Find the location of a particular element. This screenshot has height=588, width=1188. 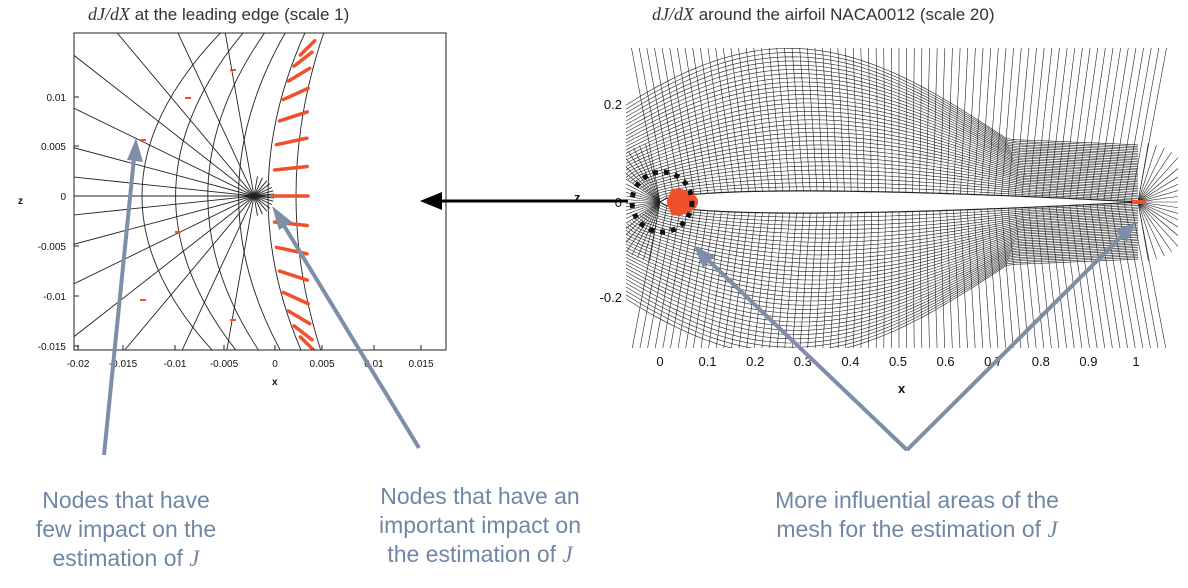

zoom-link-arrowhead is located at coordinates (431, 201).